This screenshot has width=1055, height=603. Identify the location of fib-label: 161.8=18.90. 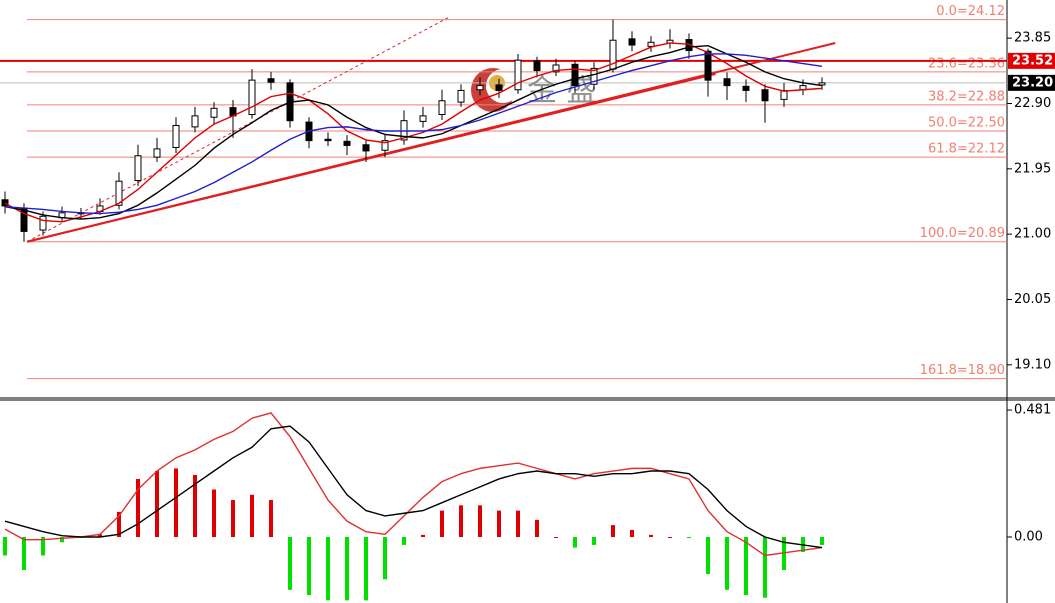
(962, 370).